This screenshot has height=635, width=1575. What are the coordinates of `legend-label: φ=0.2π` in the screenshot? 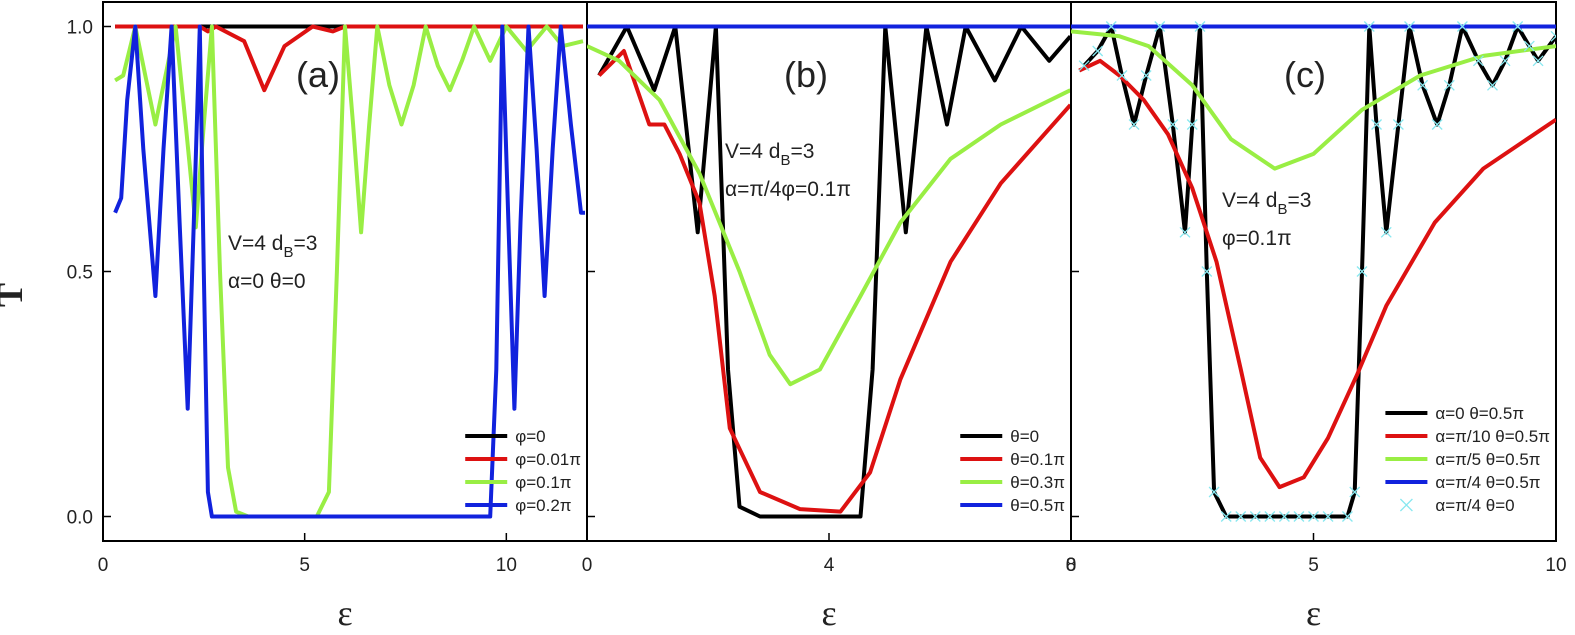 It's located at (543, 505).